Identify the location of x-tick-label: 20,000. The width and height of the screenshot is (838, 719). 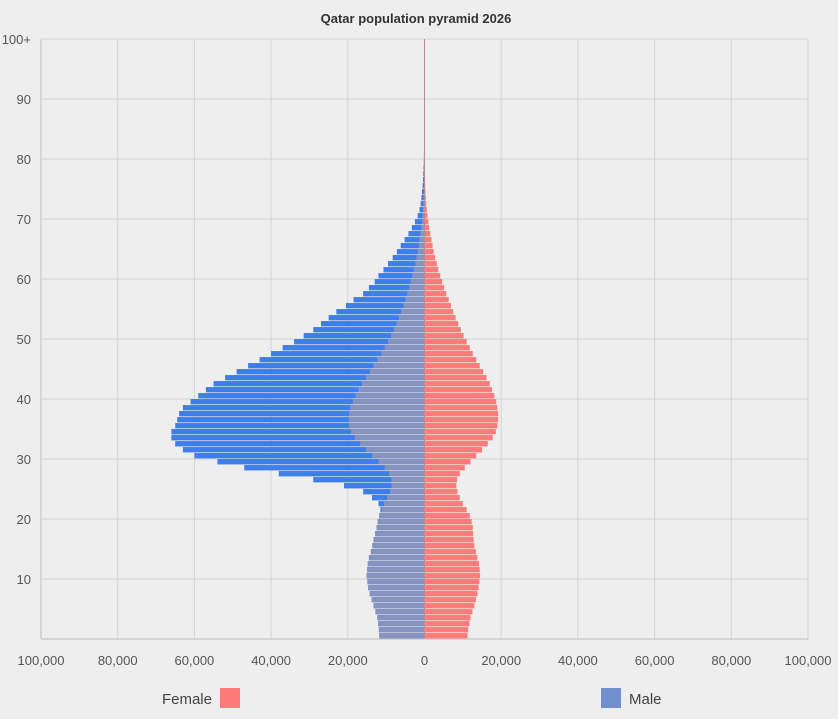
(348, 660).